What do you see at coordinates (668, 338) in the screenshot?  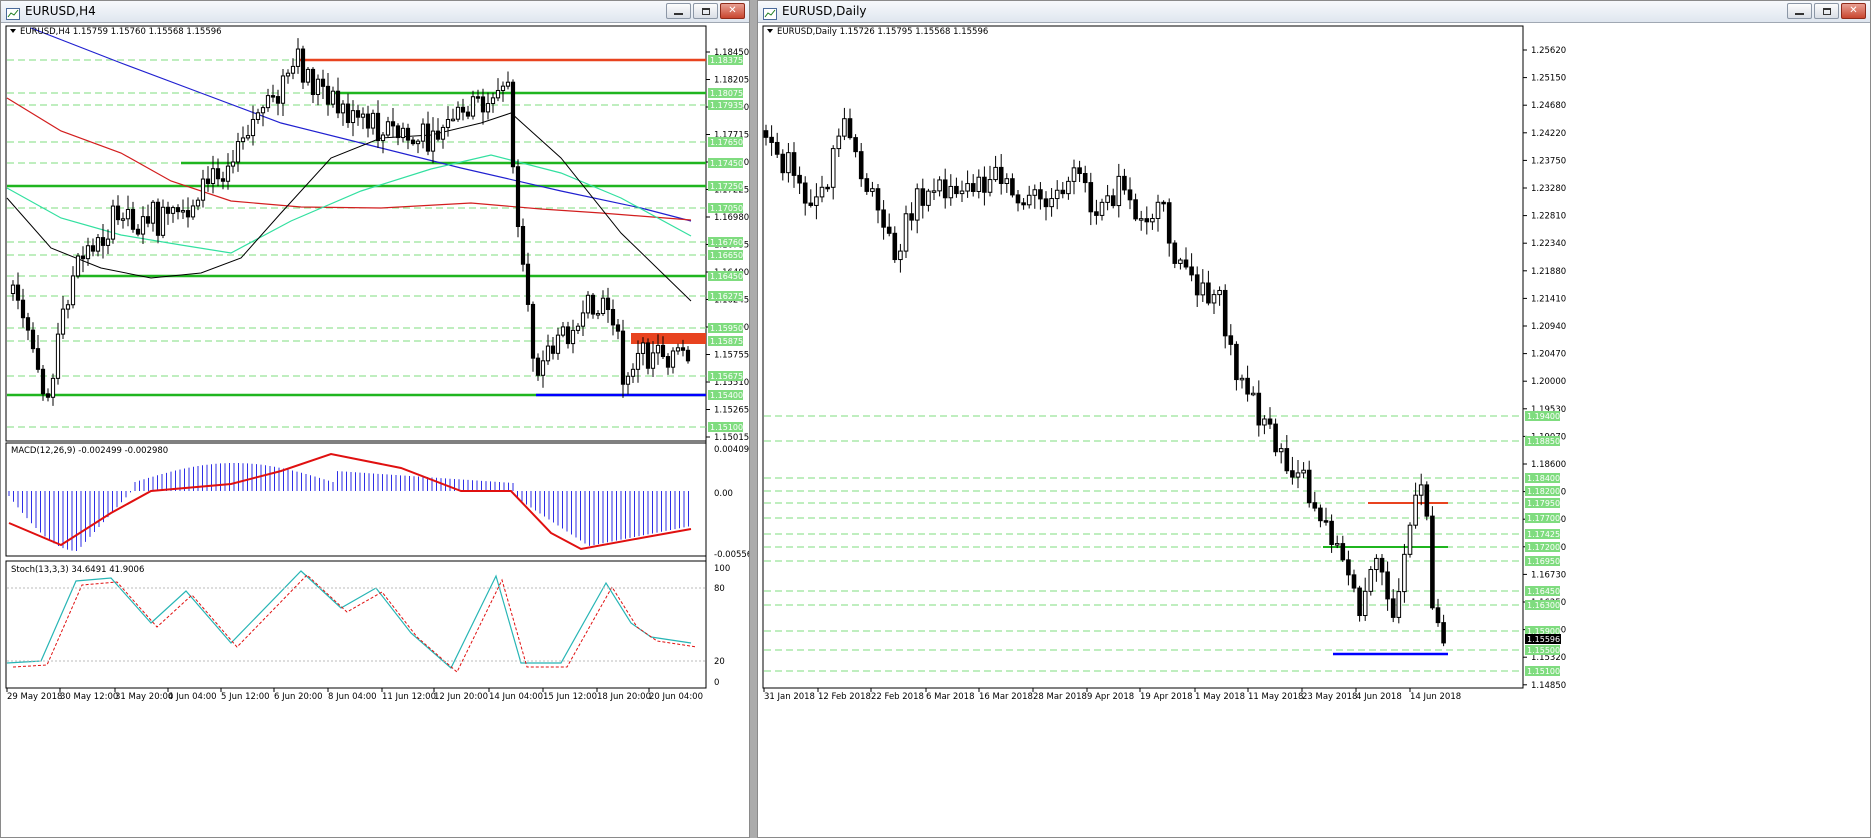 I see `resistance-zone` at bounding box center [668, 338].